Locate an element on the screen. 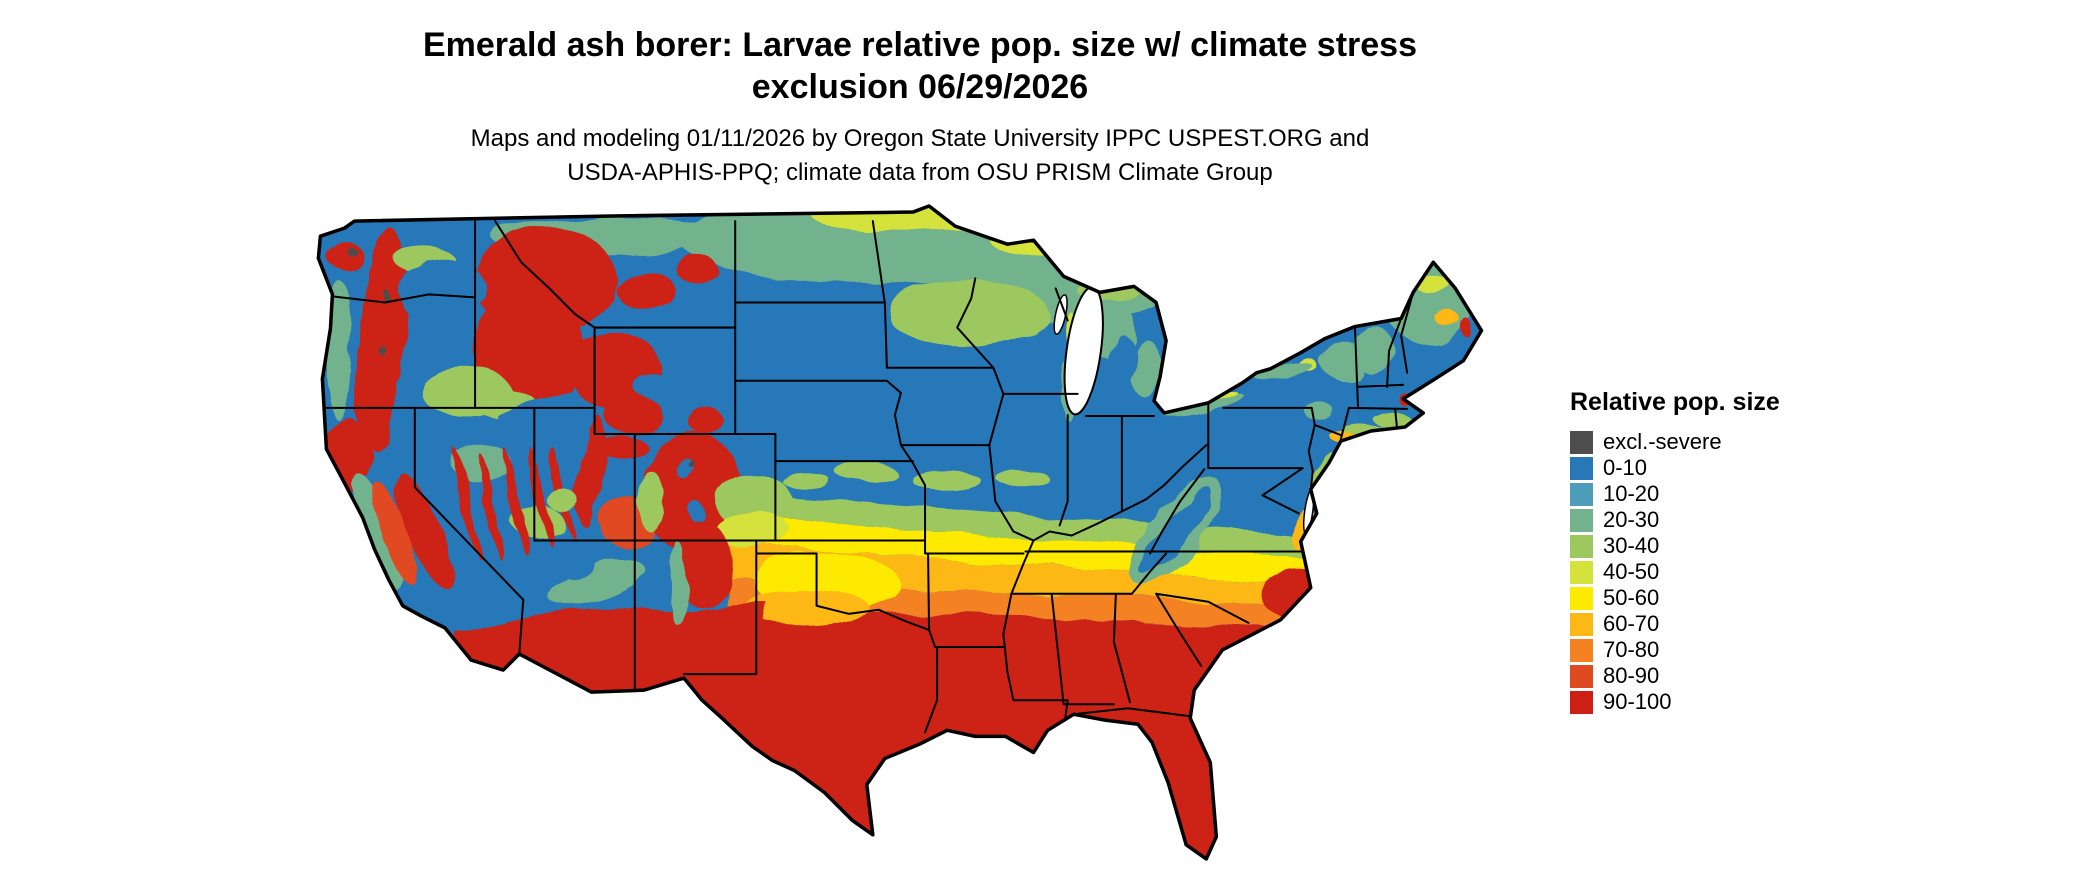  legend-label: 50-60 is located at coordinates (1631, 597).